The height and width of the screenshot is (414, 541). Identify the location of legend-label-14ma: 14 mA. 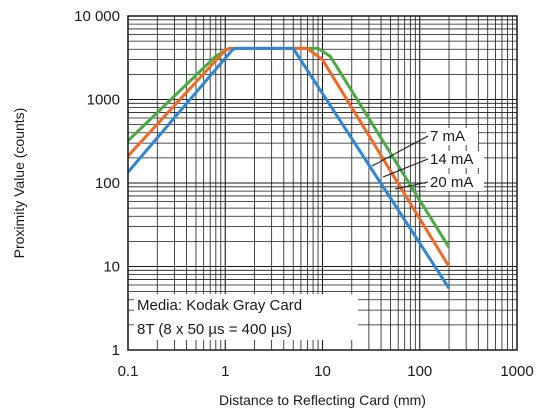
(451, 159).